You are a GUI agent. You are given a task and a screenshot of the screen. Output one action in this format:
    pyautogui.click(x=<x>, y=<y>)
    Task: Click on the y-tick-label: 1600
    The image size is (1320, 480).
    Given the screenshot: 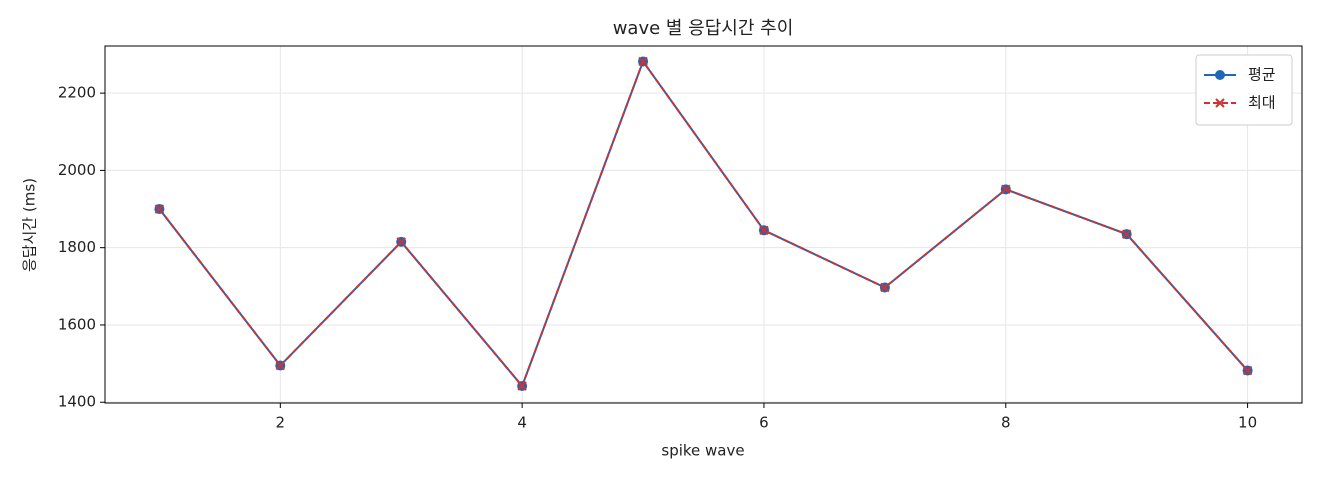 What is the action you would take?
    pyautogui.click(x=77, y=324)
    